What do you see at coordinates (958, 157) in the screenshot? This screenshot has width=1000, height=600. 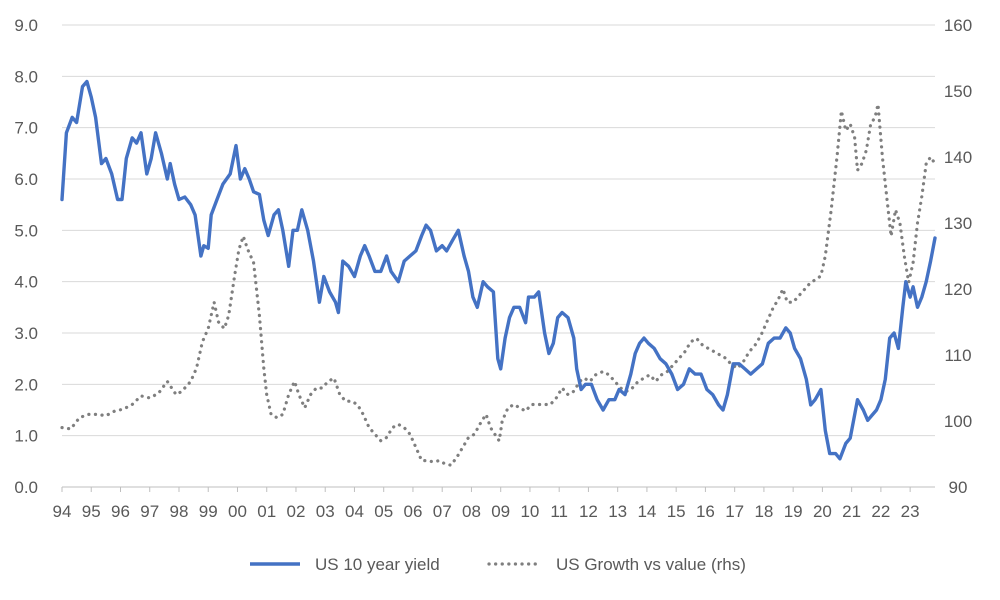 I see `right-y-tick-label: 140` at bounding box center [958, 157].